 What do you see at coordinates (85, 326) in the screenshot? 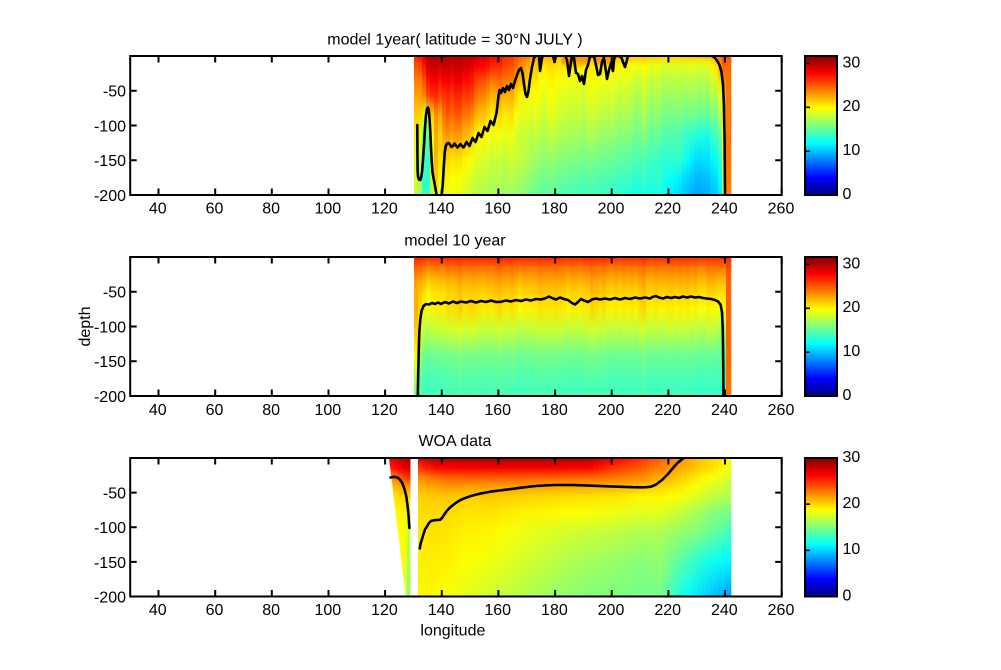
I see `svg-text: depth` at bounding box center [85, 326].